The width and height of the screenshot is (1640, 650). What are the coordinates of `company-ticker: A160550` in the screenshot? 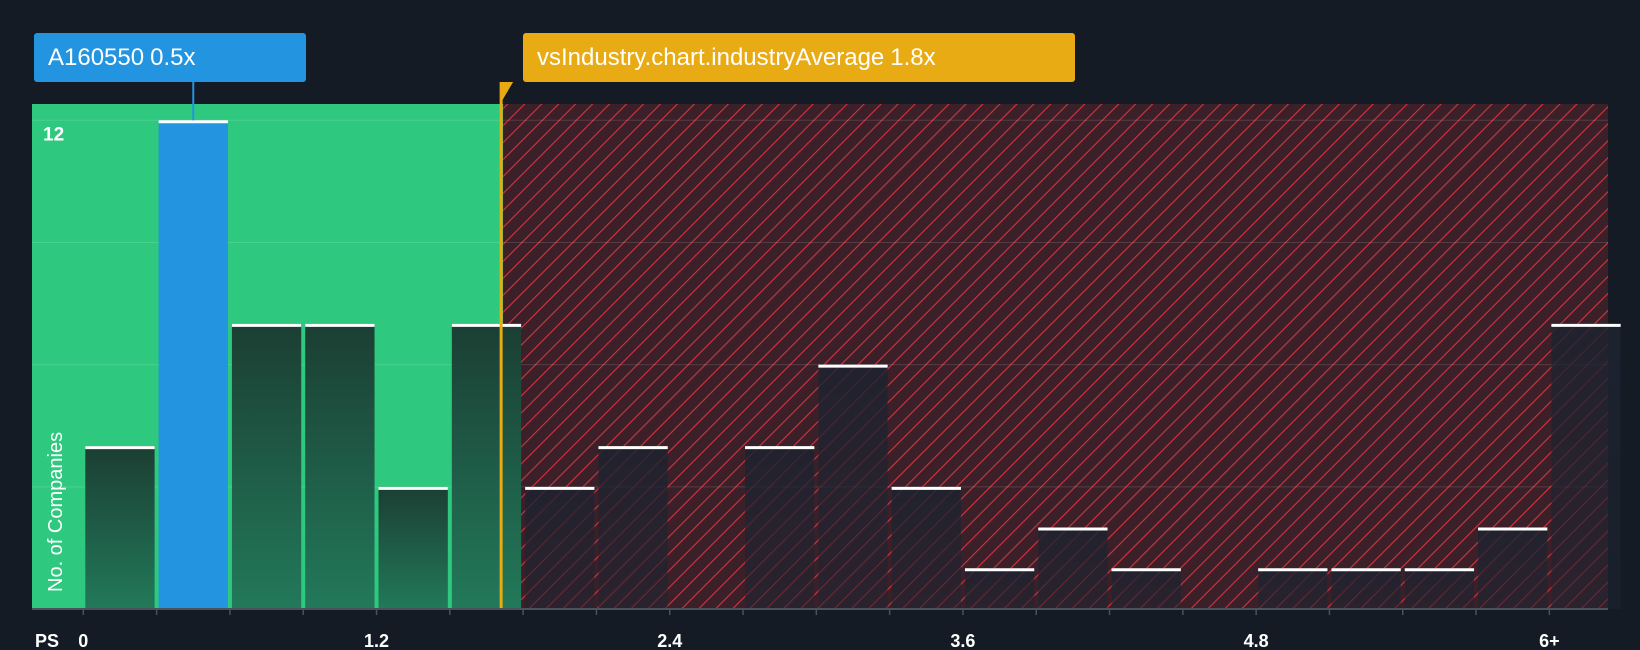 It's located at (96, 57).